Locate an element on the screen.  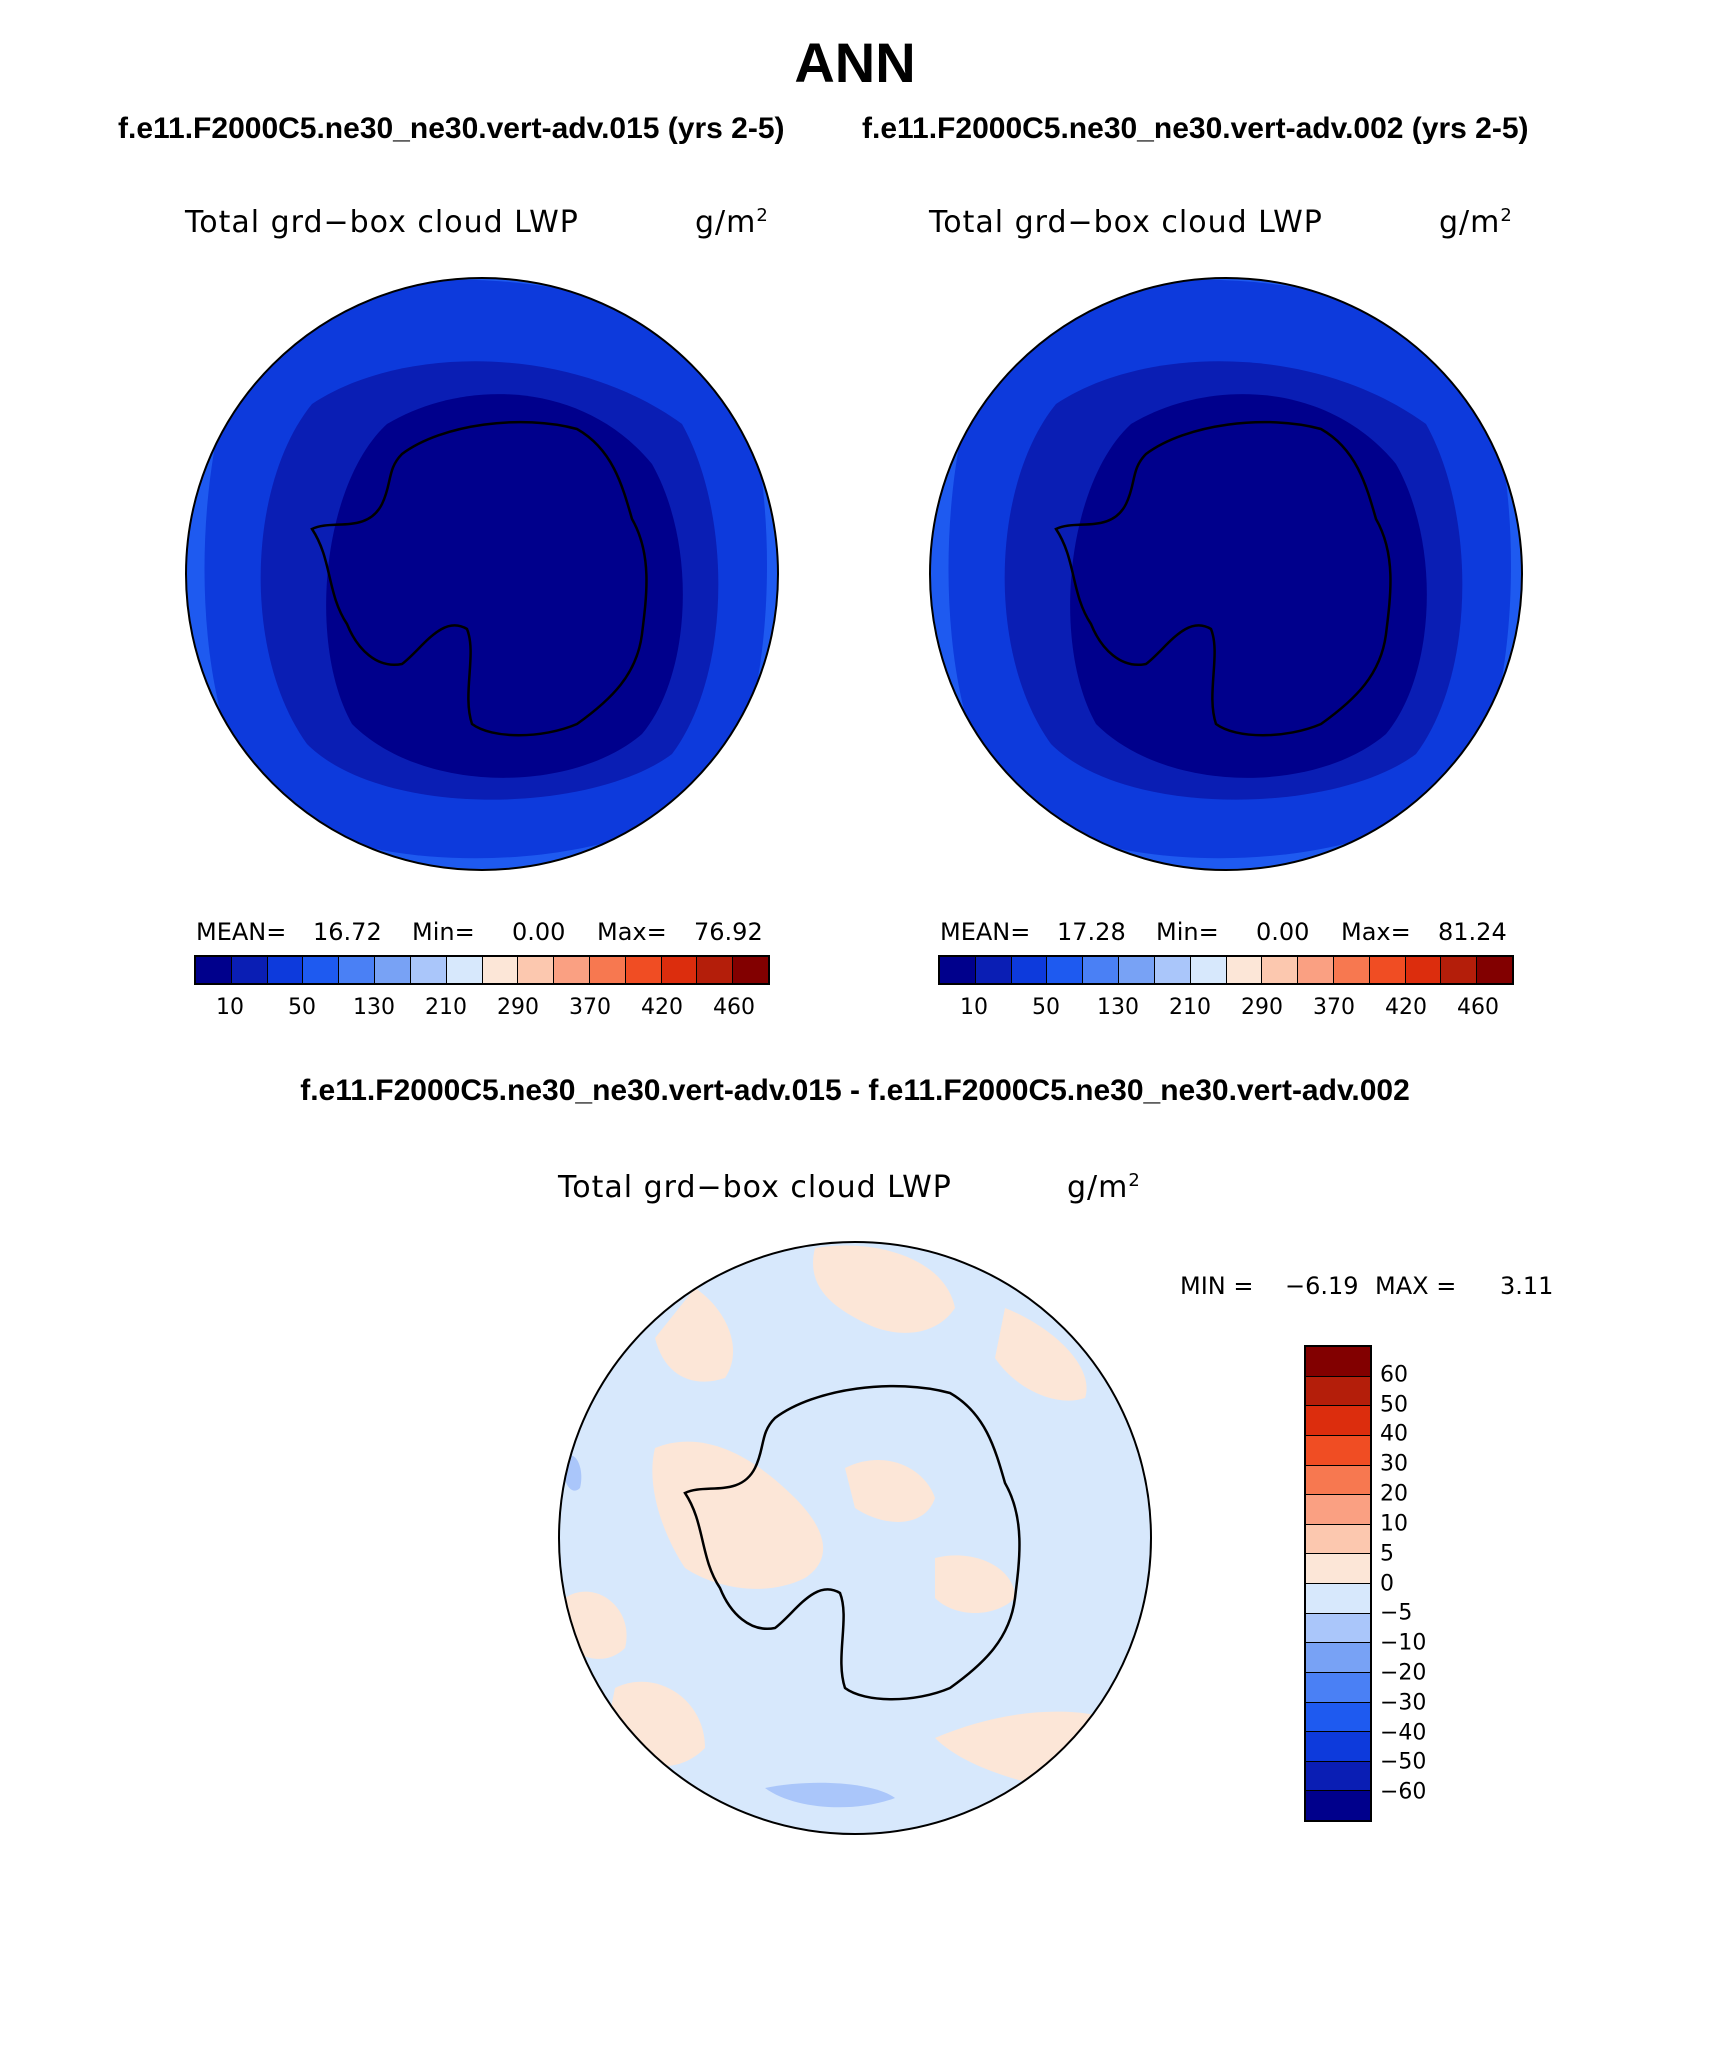
panel3-map is located at coordinates (855, 1538).